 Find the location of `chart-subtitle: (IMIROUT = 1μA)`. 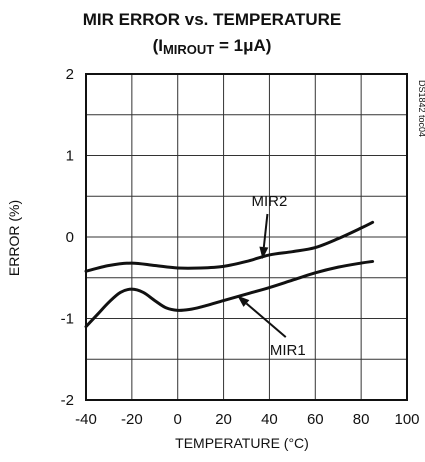

chart-subtitle: (IMIROUT = 1μA) is located at coordinates (212, 46).